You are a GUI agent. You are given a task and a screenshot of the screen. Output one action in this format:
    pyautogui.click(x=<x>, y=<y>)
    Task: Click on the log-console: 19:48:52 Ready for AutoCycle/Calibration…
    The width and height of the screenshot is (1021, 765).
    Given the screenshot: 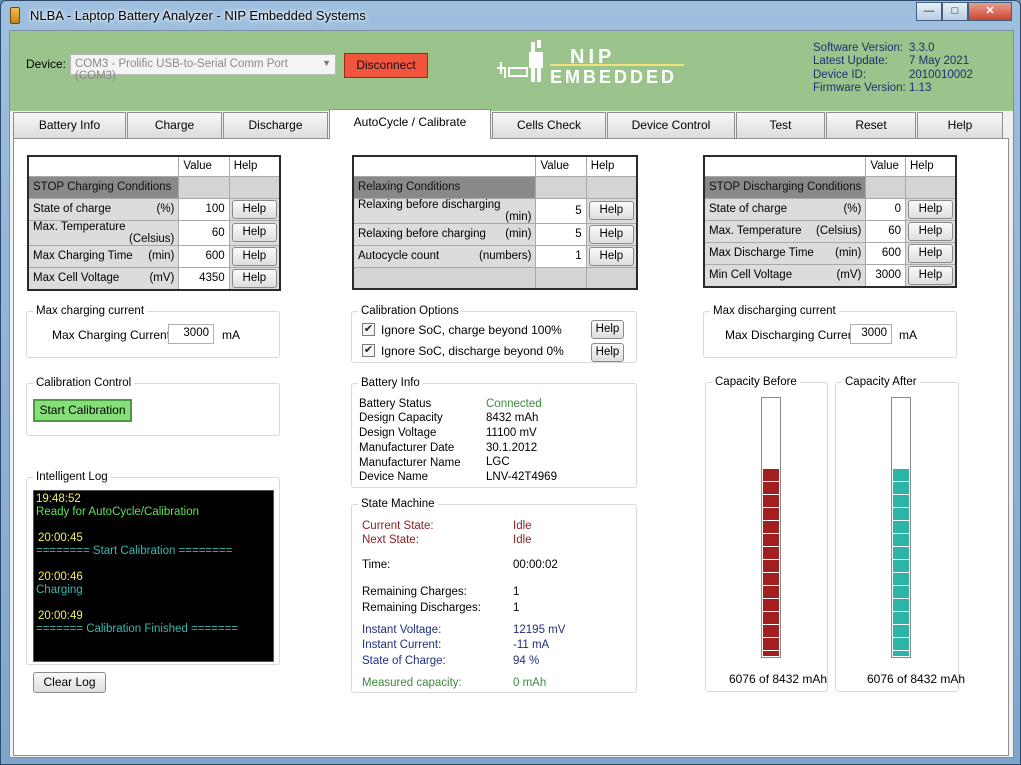 What is the action you would take?
    pyautogui.click(x=153, y=576)
    